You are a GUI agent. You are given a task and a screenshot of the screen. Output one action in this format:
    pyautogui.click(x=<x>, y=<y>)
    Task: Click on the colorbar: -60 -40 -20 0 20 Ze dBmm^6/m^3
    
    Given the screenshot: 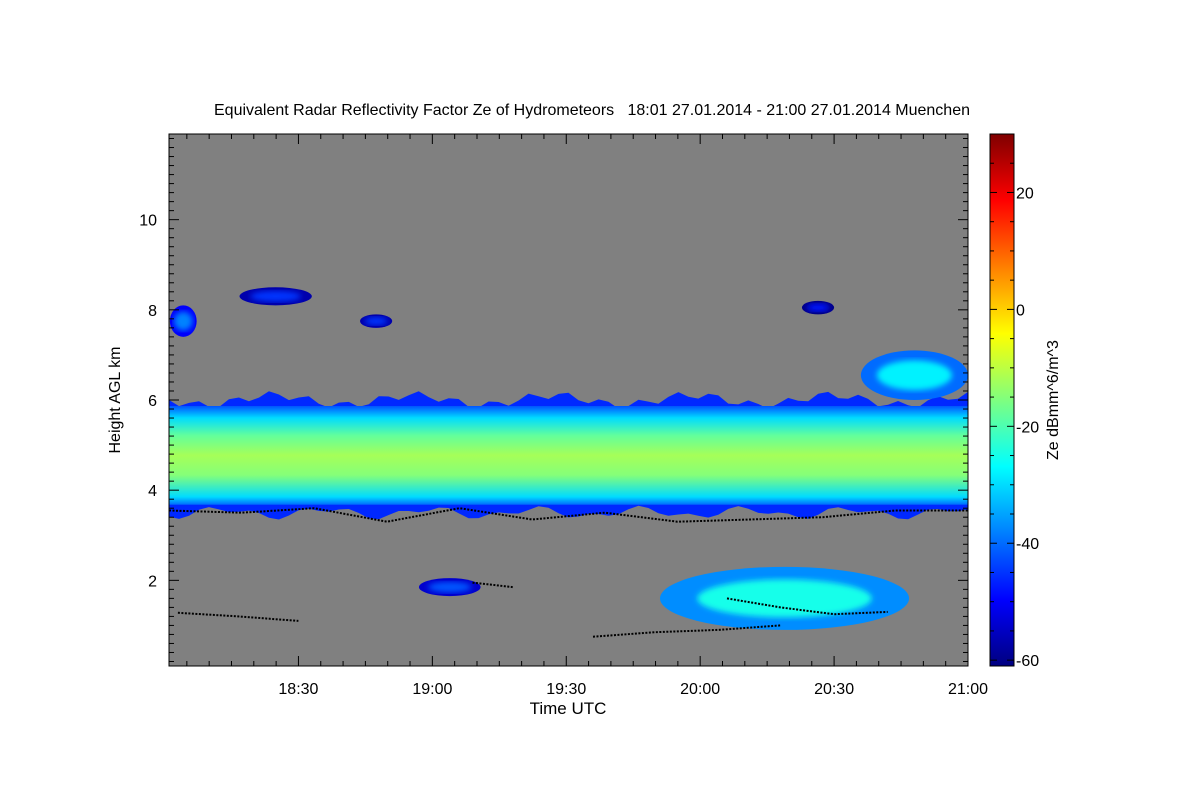 What is the action you would take?
    pyautogui.click(x=1025, y=401)
    